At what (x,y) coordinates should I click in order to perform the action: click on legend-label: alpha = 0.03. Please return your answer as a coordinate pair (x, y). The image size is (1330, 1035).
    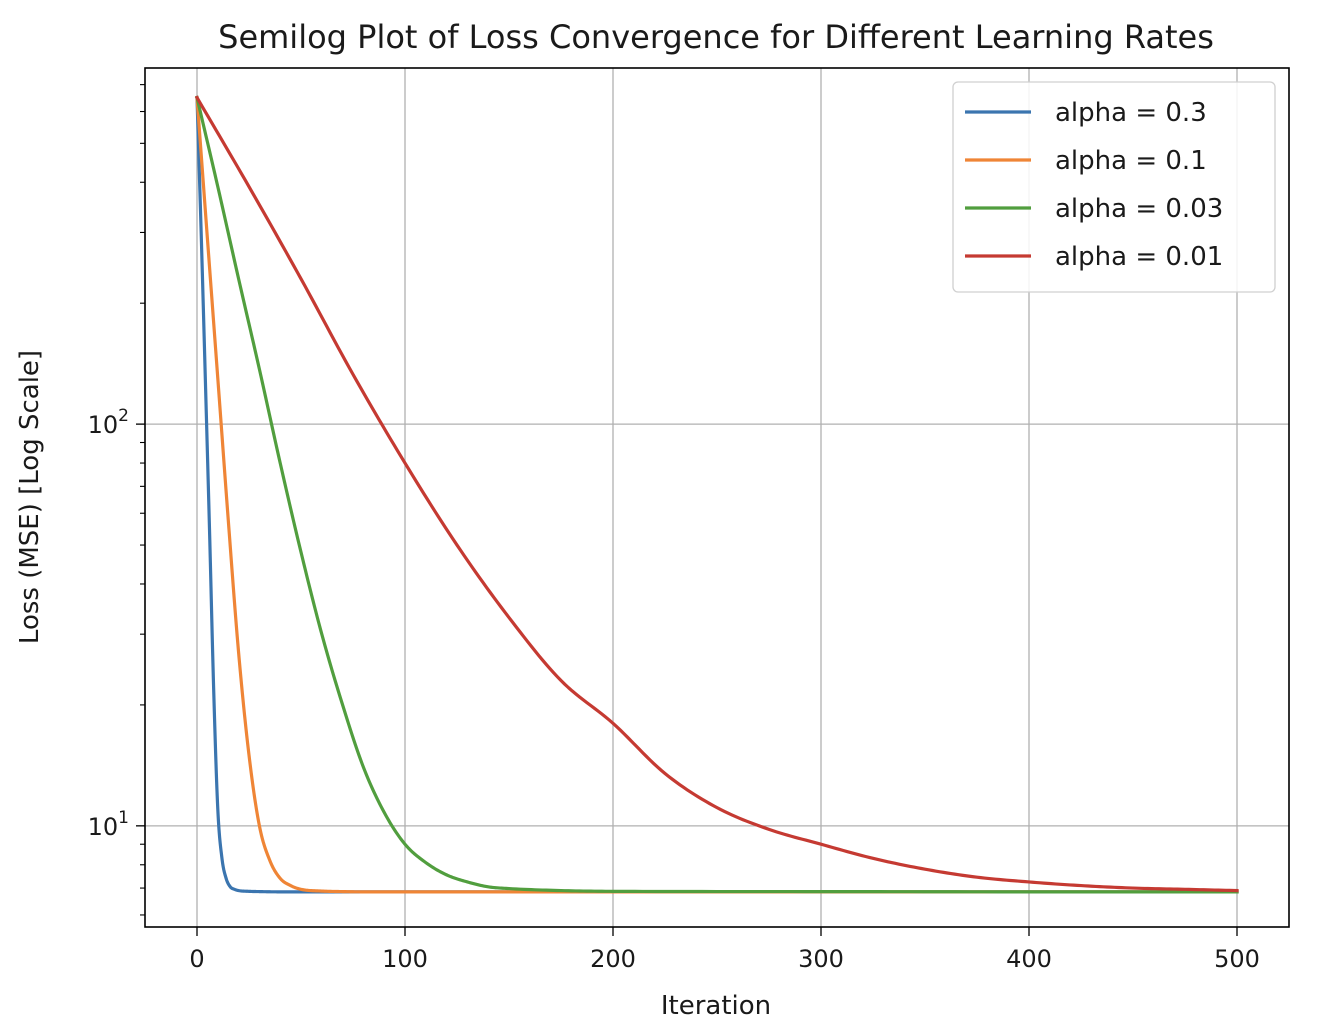
    Looking at the image, I should click on (1139, 209).